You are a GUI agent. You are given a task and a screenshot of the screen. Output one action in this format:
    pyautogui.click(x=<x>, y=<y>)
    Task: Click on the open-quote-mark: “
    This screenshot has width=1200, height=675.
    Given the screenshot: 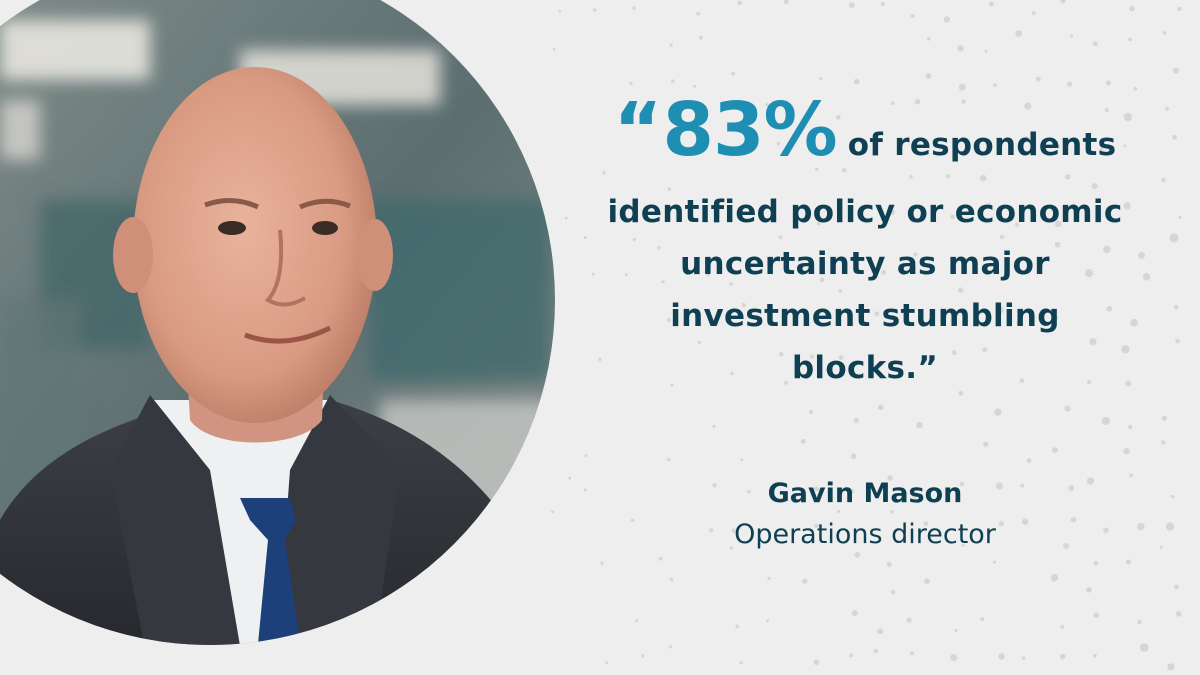 What is the action you would take?
    pyautogui.click(x=638, y=130)
    